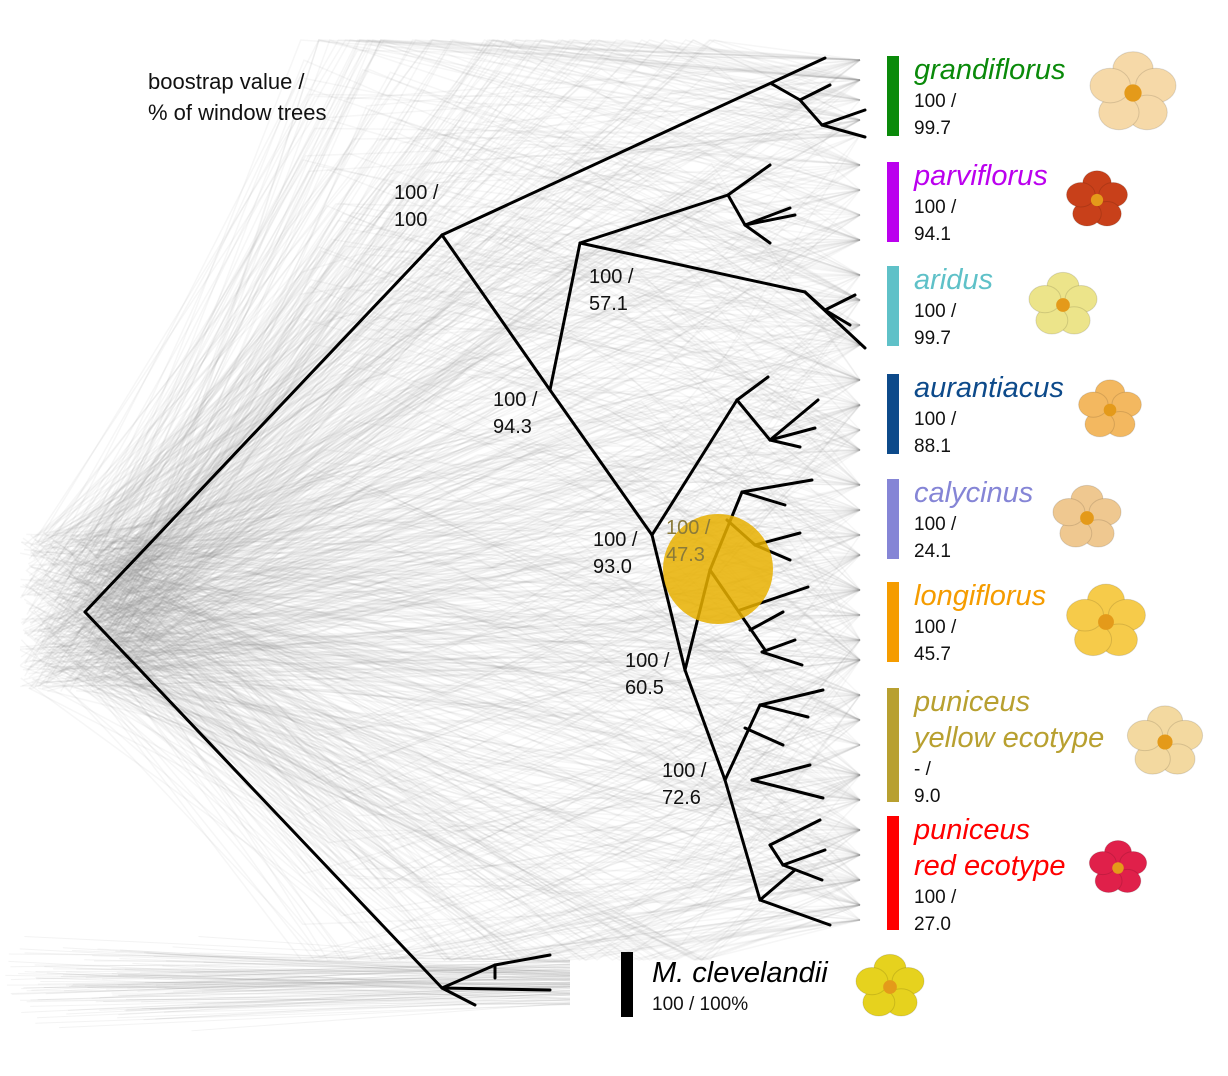 This screenshot has width=1228, height=1076. I want to click on taxon-name: grandiflorus, so click(990, 70).